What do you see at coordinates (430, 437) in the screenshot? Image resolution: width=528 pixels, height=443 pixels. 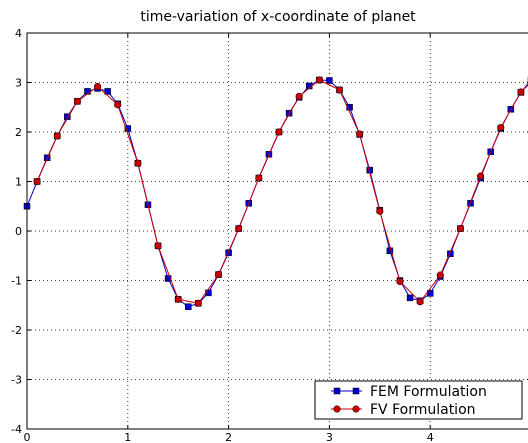 I see `x-tick-label: 4` at bounding box center [430, 437].